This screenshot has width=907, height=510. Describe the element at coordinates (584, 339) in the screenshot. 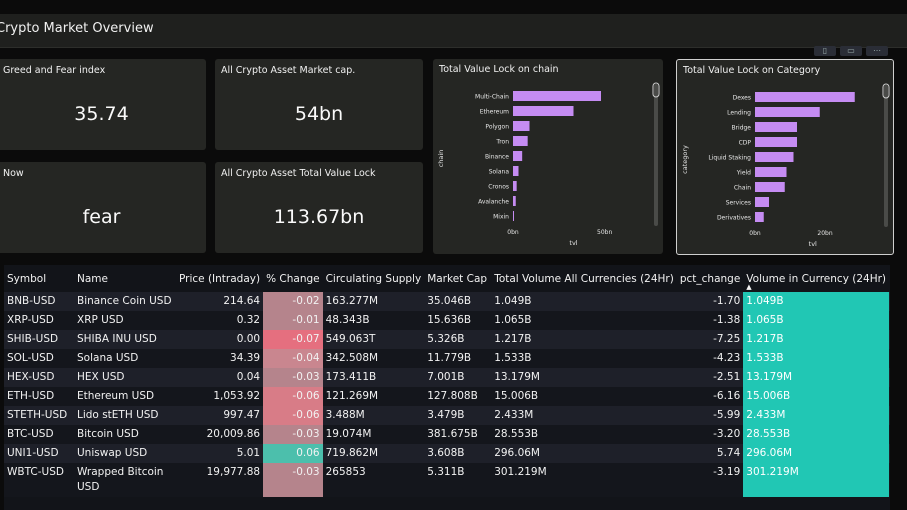

I see `table-cell: 1.217B` at that location.